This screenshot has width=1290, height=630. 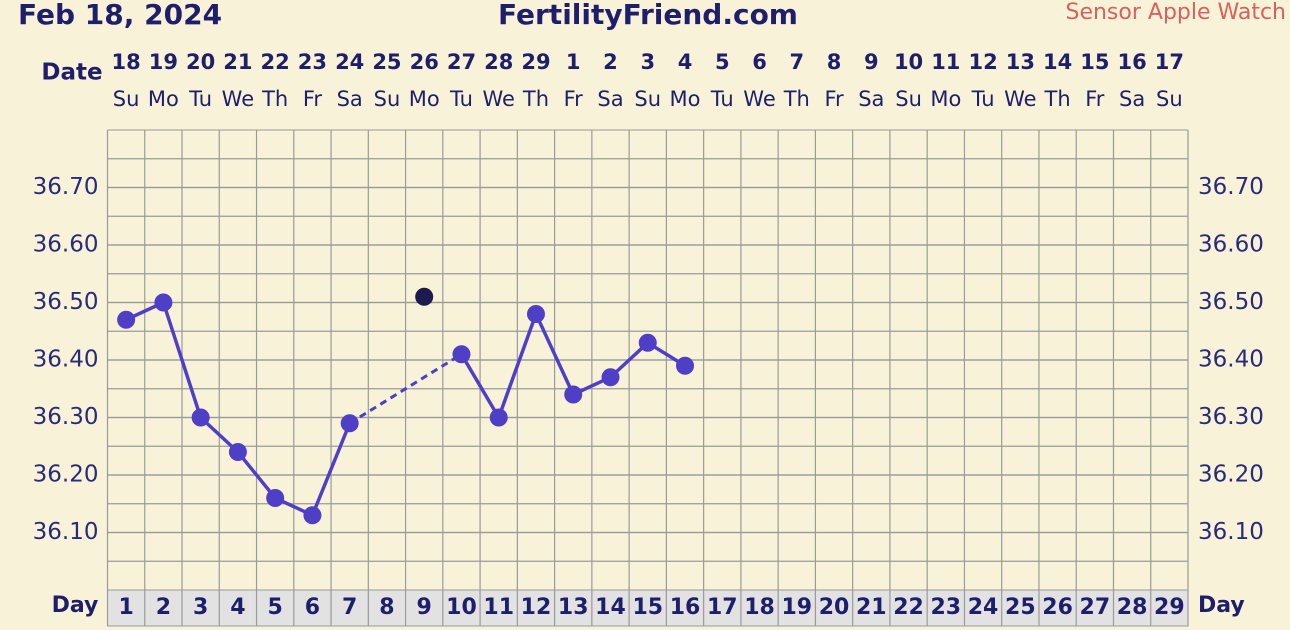 I want to click on date-label: 10, so click(x=908, y=62).